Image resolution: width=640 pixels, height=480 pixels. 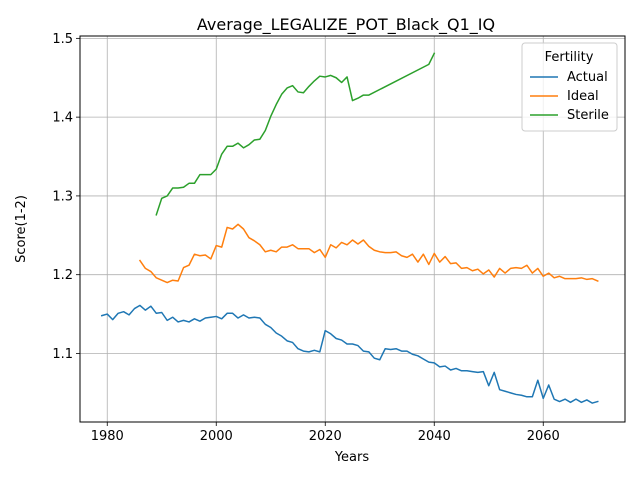 I want to click on x-tick-label: 2040, so click(x=434, y=436).